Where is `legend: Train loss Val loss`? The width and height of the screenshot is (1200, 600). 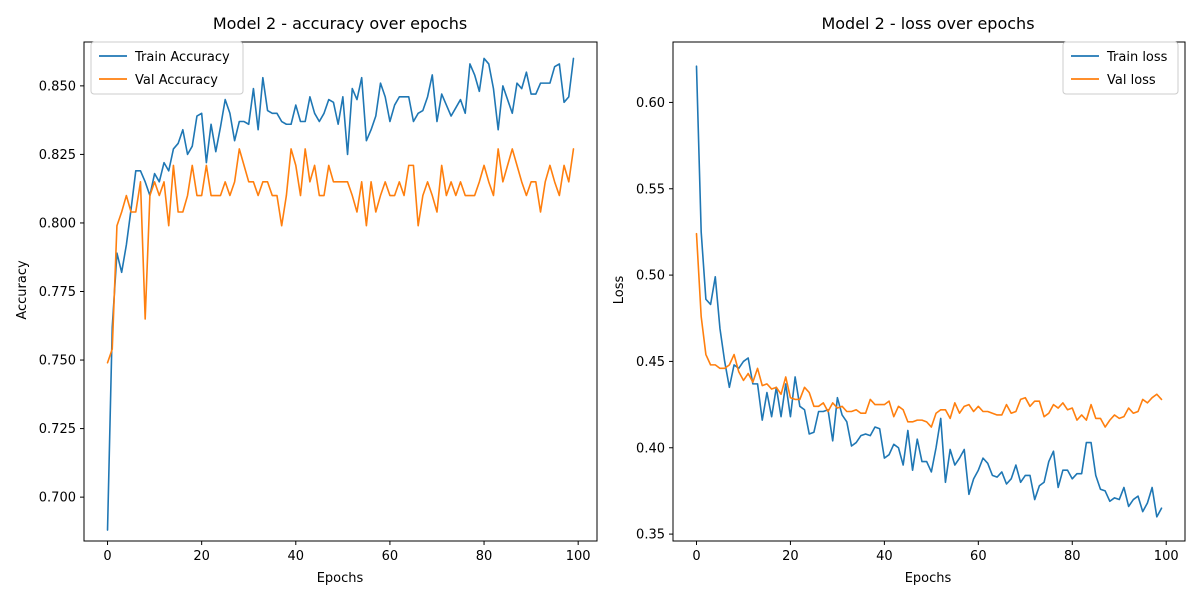 legend: Train loss Val loss is located at coordinates (1120, 68).